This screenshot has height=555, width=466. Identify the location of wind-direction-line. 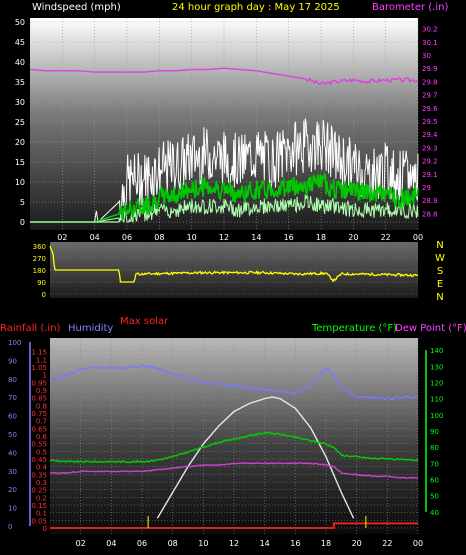
(234, 264).